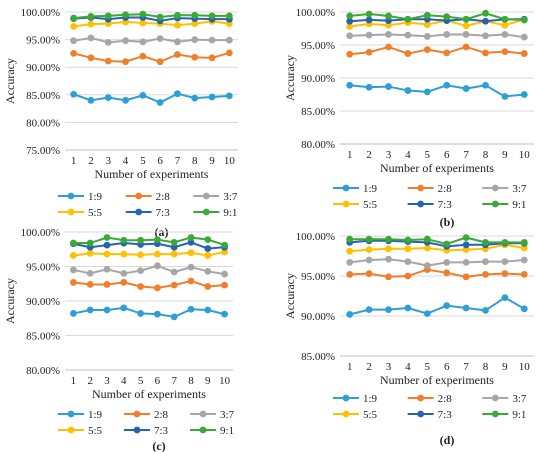  Describe the element at coordinates (408, 155) in the screenshot. I see `x-tick-label: 4` at that location.